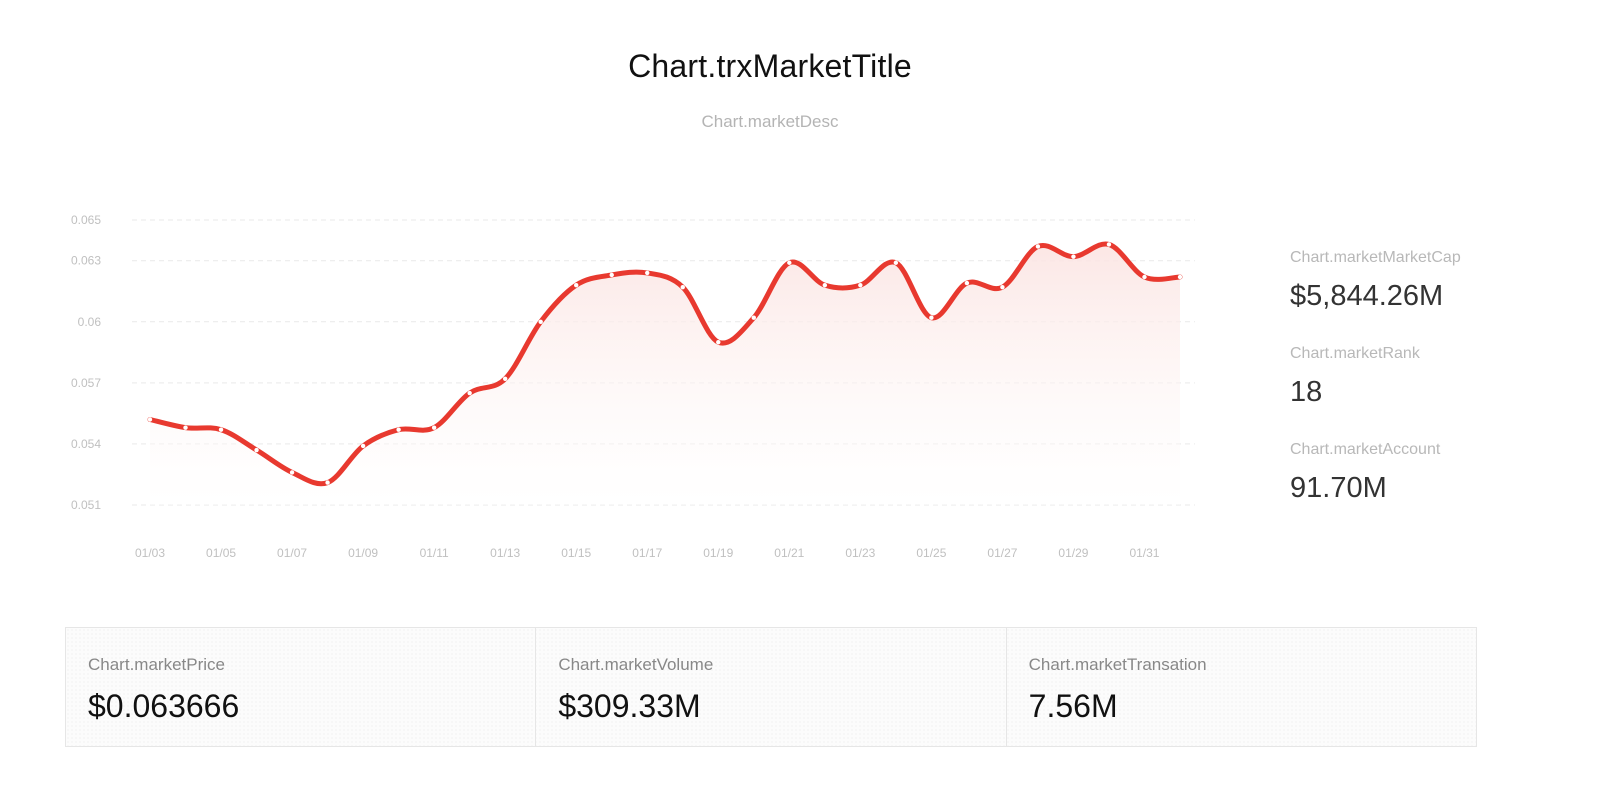  What do you see at coordinates (292, 553) in the screenshot?
I see `x-tick-label: 01/07` at bounding box center [292, 553].